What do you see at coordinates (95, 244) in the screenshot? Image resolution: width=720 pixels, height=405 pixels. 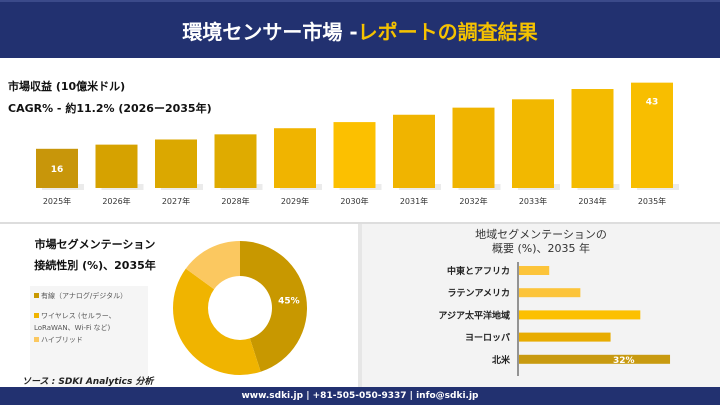 I see `connectivity-title-1: 市場セグメンテーション` at bounding box center [95, 244].